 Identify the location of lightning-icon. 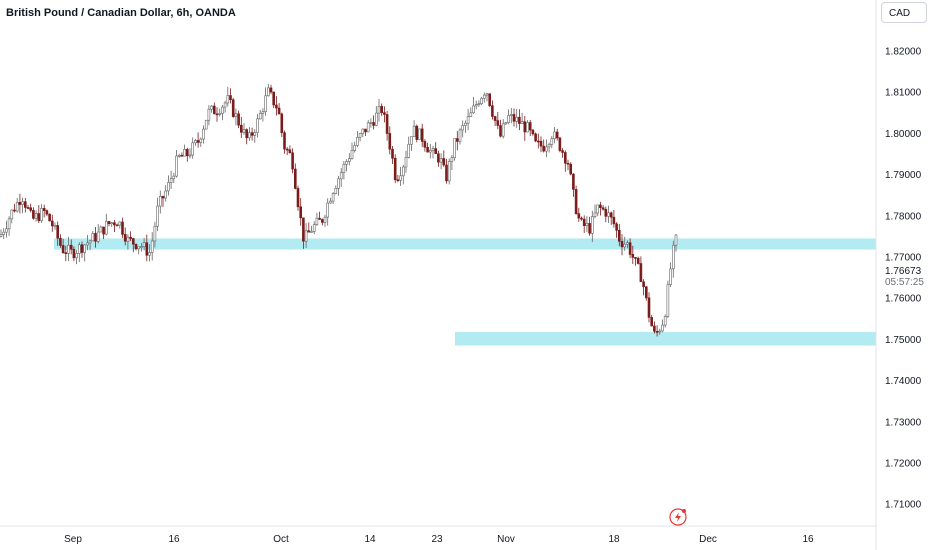
(678, 517).